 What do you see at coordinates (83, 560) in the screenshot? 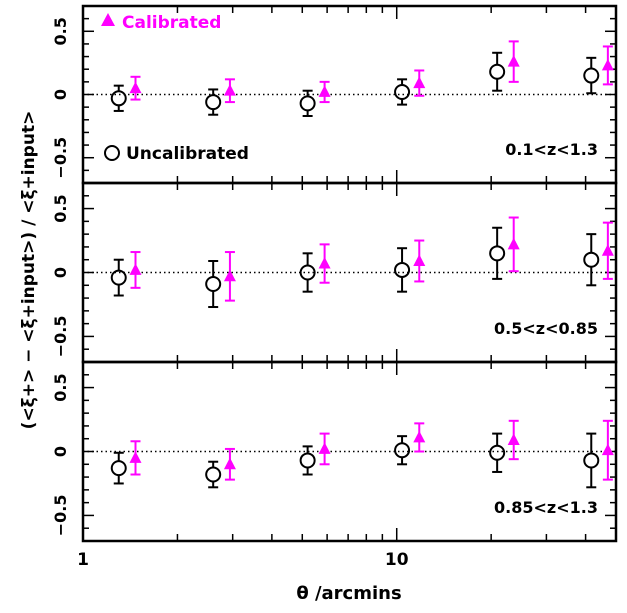
I see `x-tick-label: 1` at bounding box center [83, 560].